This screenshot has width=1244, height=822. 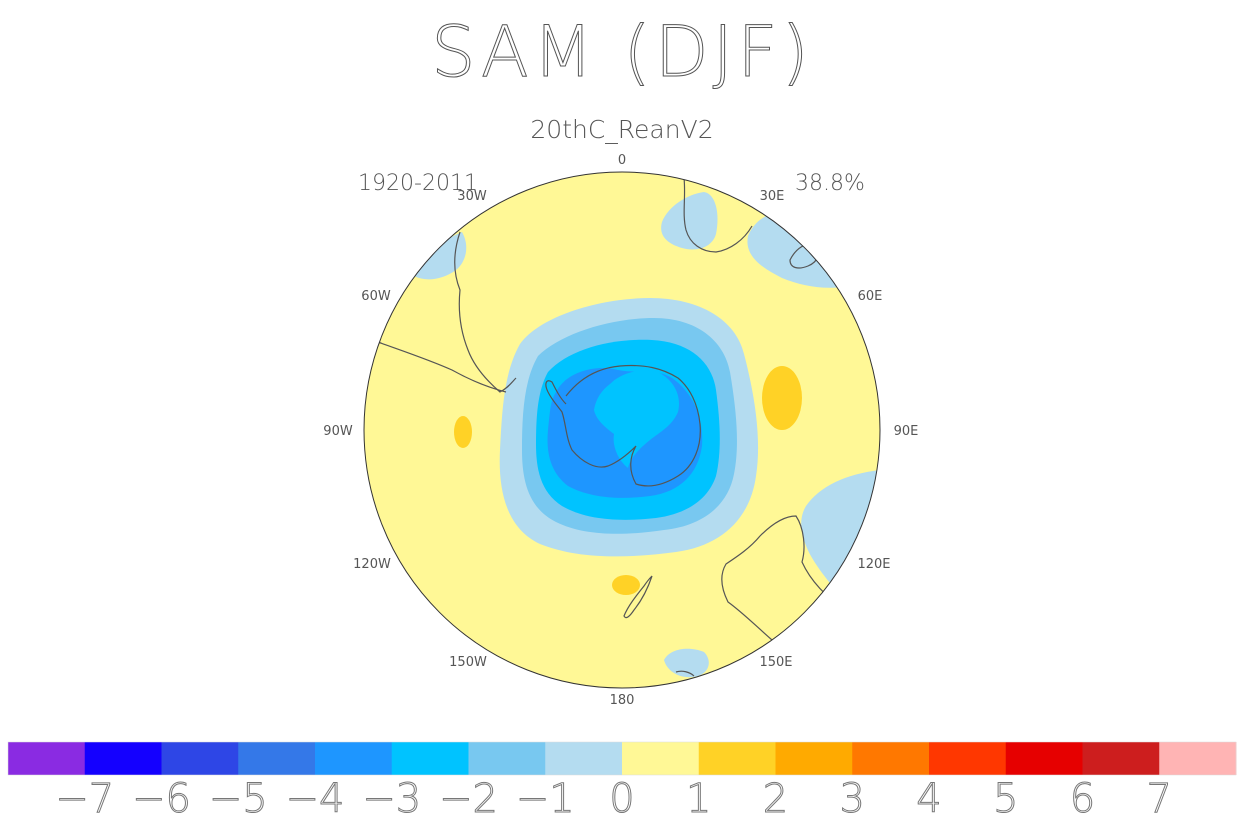 I want to click on colorbar-tick-label: −1, so click(x=545, y=799).